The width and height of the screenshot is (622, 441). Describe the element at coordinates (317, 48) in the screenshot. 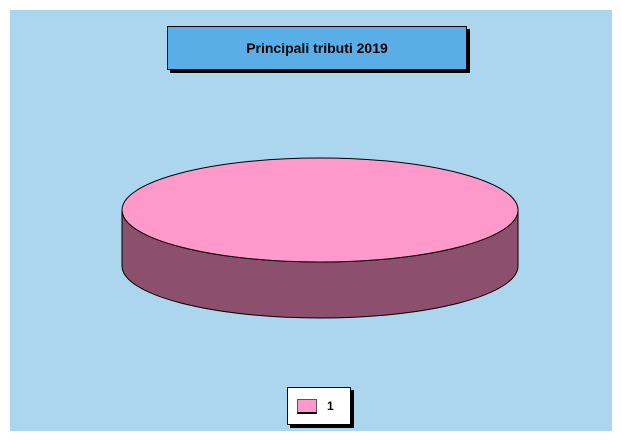

I see `chart-title: Principali tributi 2019` at that location.